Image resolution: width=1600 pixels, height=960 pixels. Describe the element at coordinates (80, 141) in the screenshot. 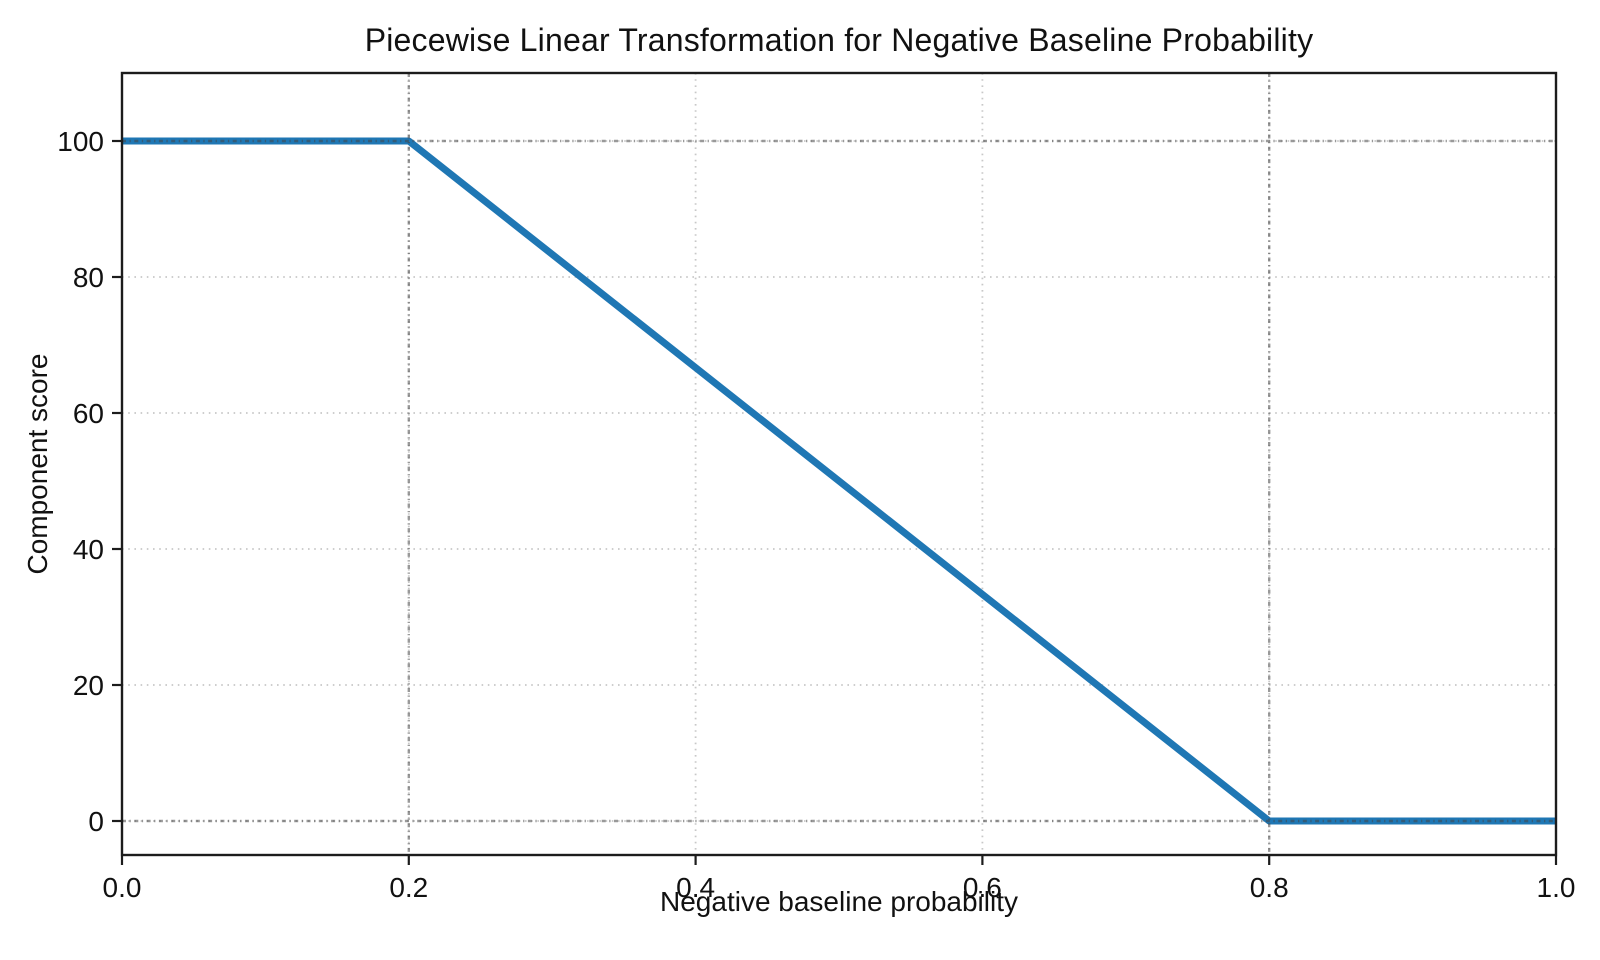

I see `y-tick-label: 100` at that location.